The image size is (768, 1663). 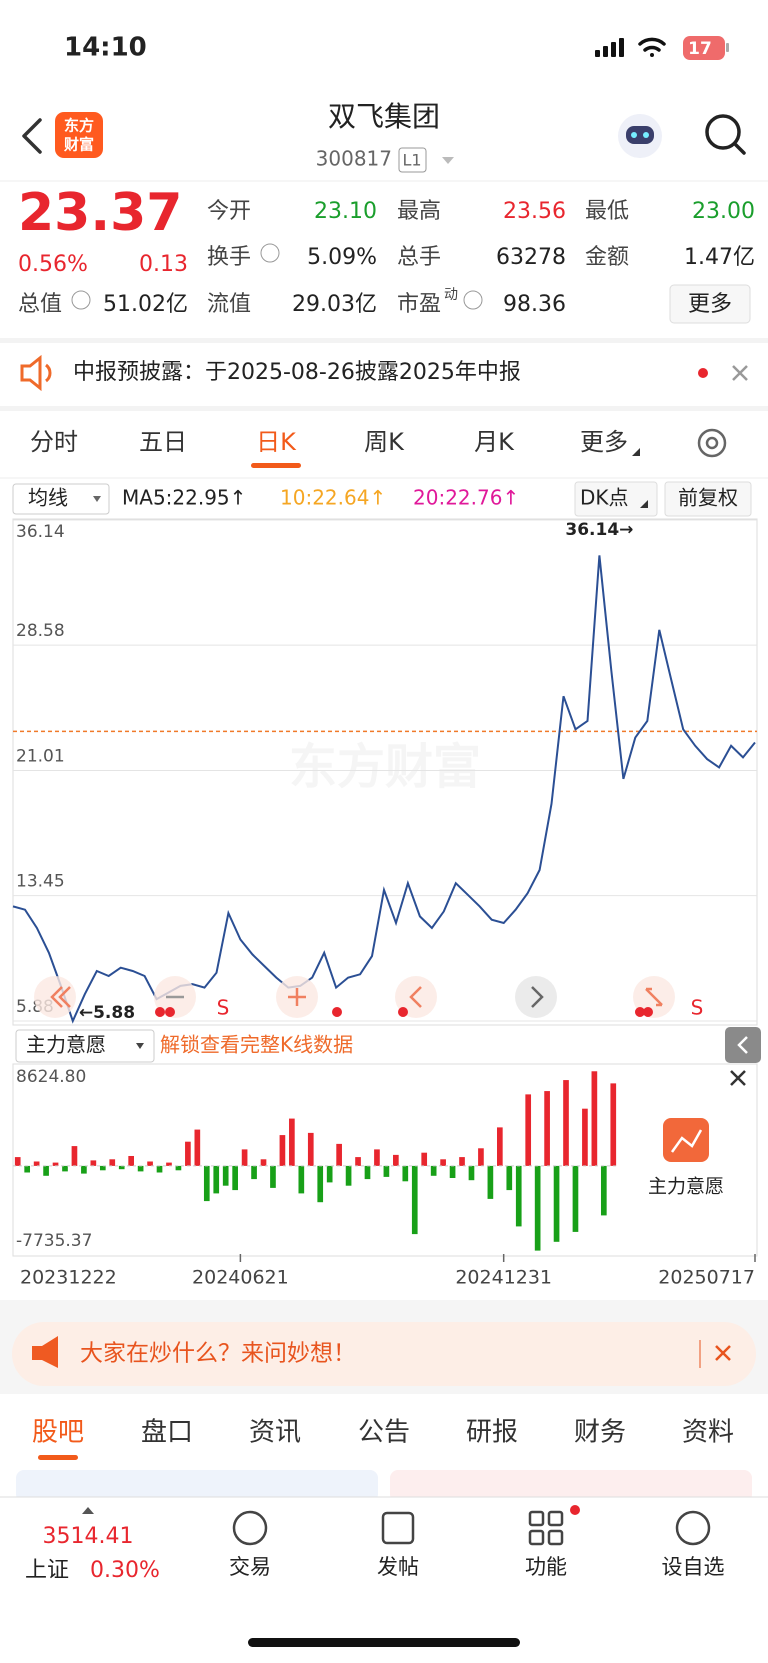 I want to click on adjust-button, so click(x=708, y=499).